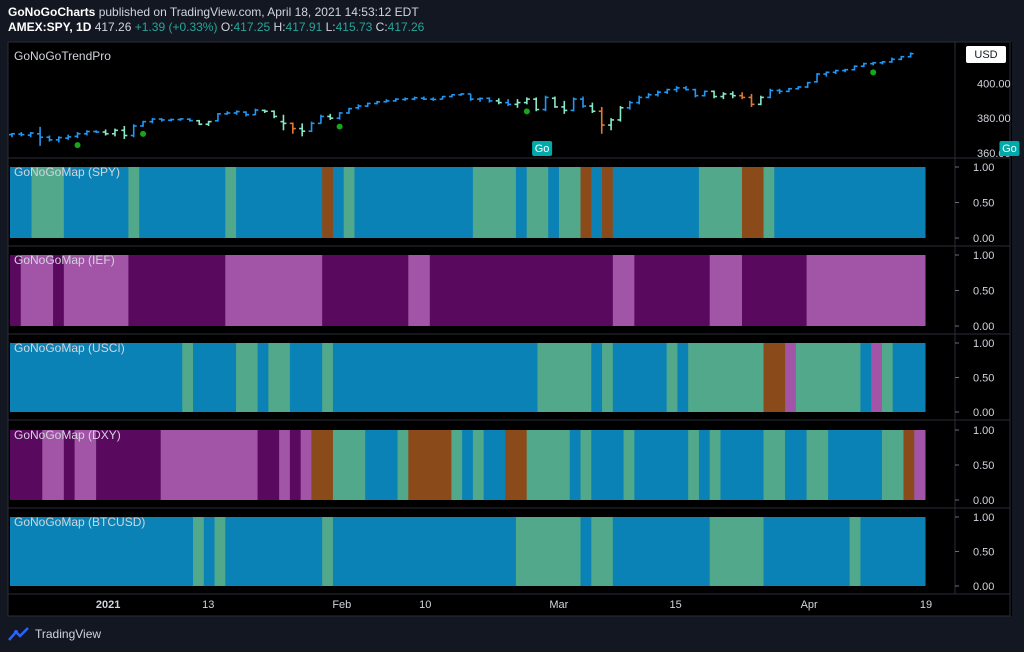 Image resolution: width=1024 pixels, height=652 pixels. Describe the element at coordinates (381, 27) in the screenshot. I see `close-label: C:` at that location.